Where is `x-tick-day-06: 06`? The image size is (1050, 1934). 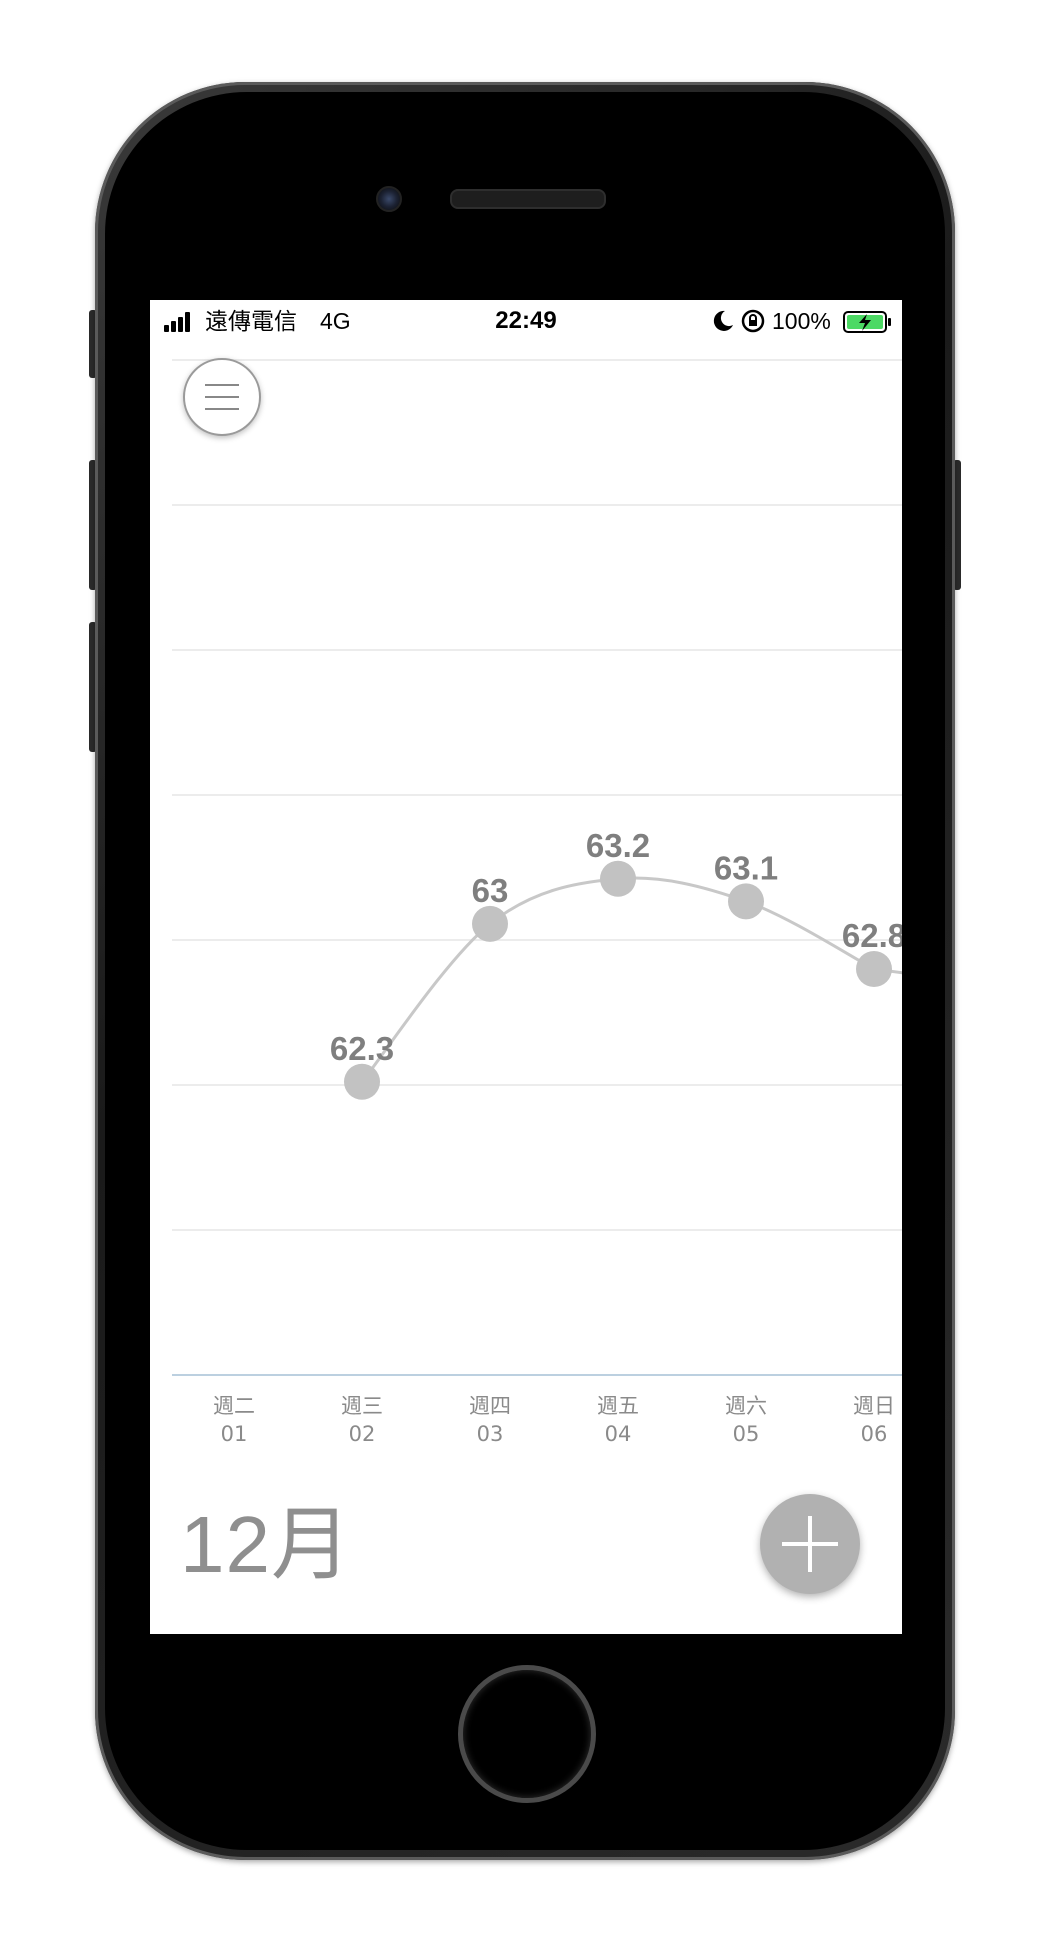 x-tick-day-06: 06 is located at coordinates (874, 1434).